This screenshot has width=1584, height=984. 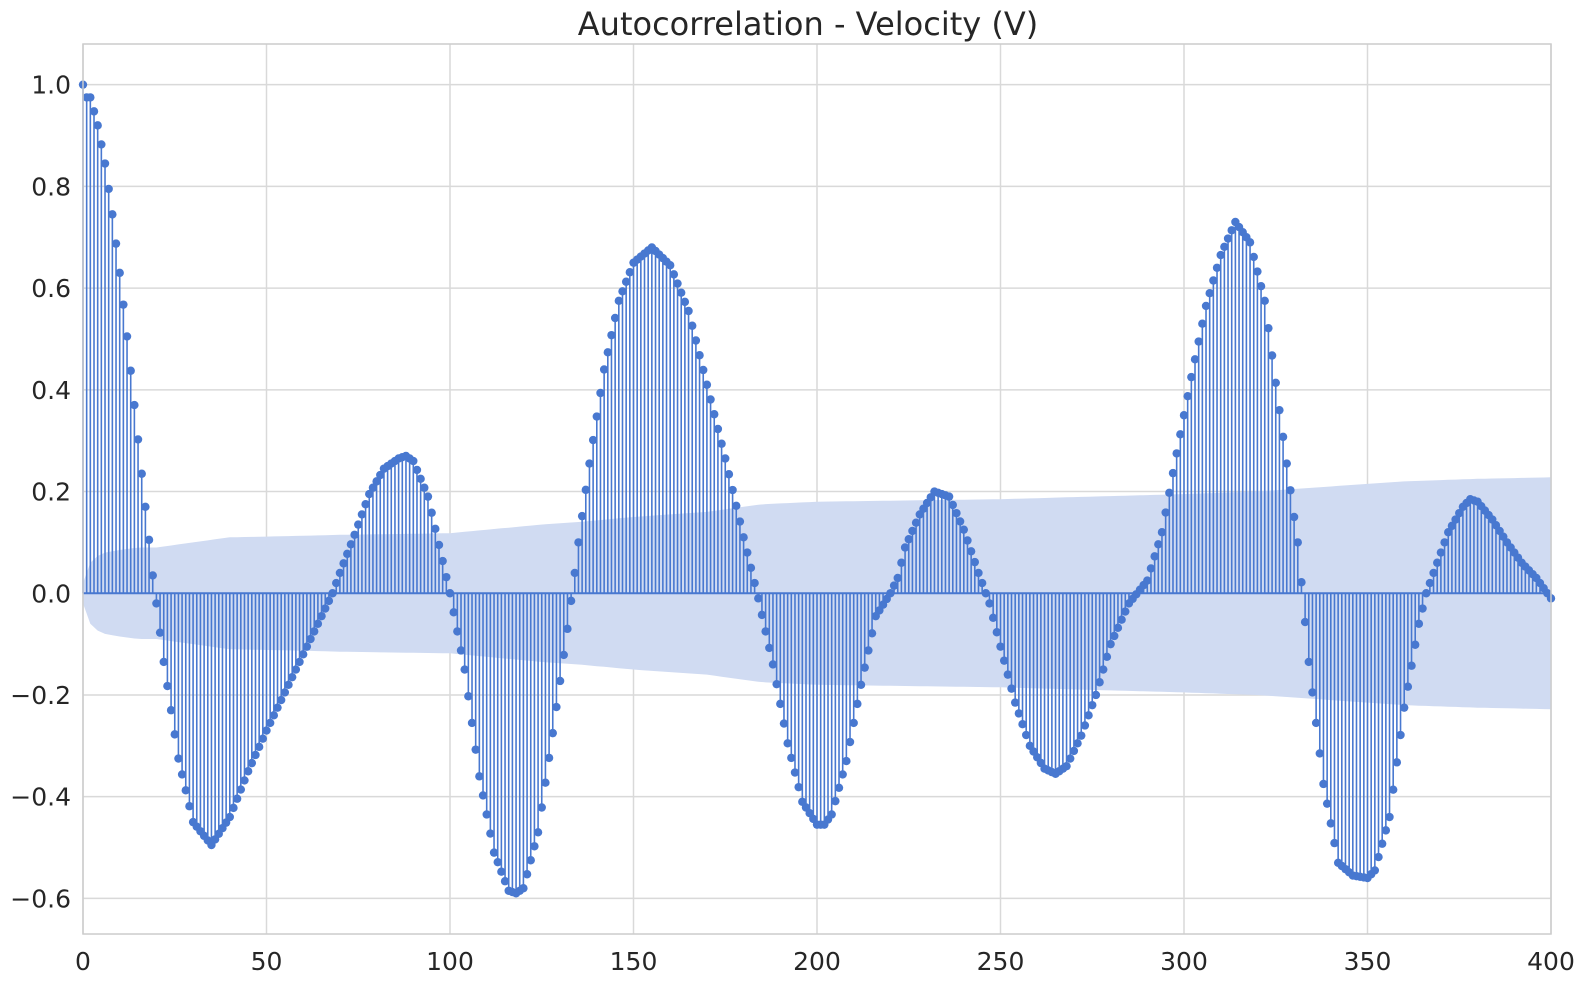 I want to click on x-tick-label: 400, so click(x=1551, y=961).